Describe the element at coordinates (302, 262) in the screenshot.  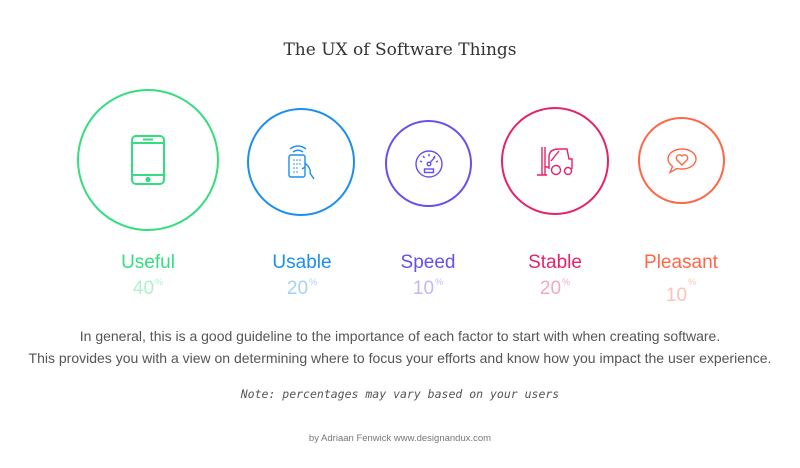
I see `factor-label-usable: Usable` at that location.